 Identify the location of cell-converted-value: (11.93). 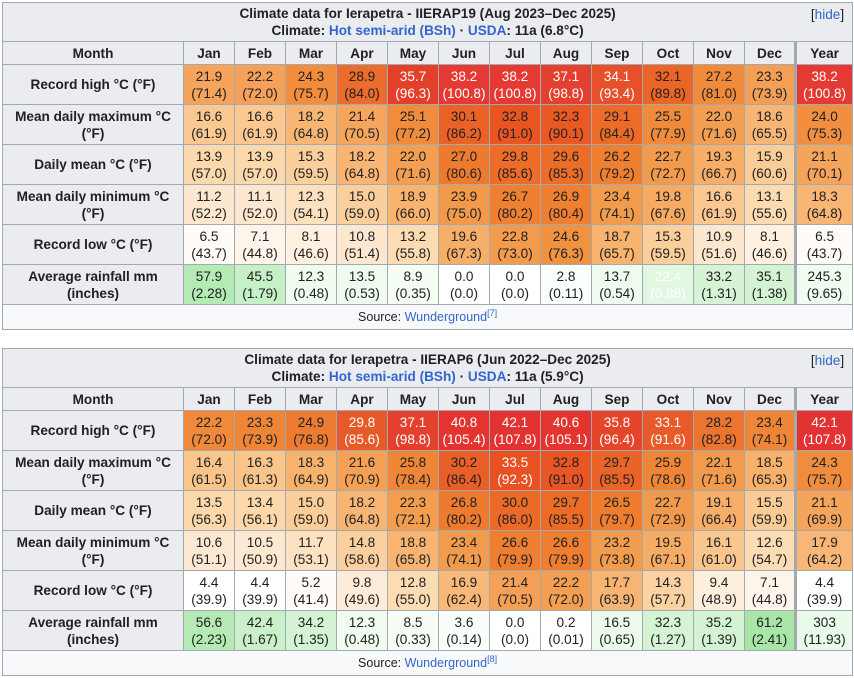
(824, 639).